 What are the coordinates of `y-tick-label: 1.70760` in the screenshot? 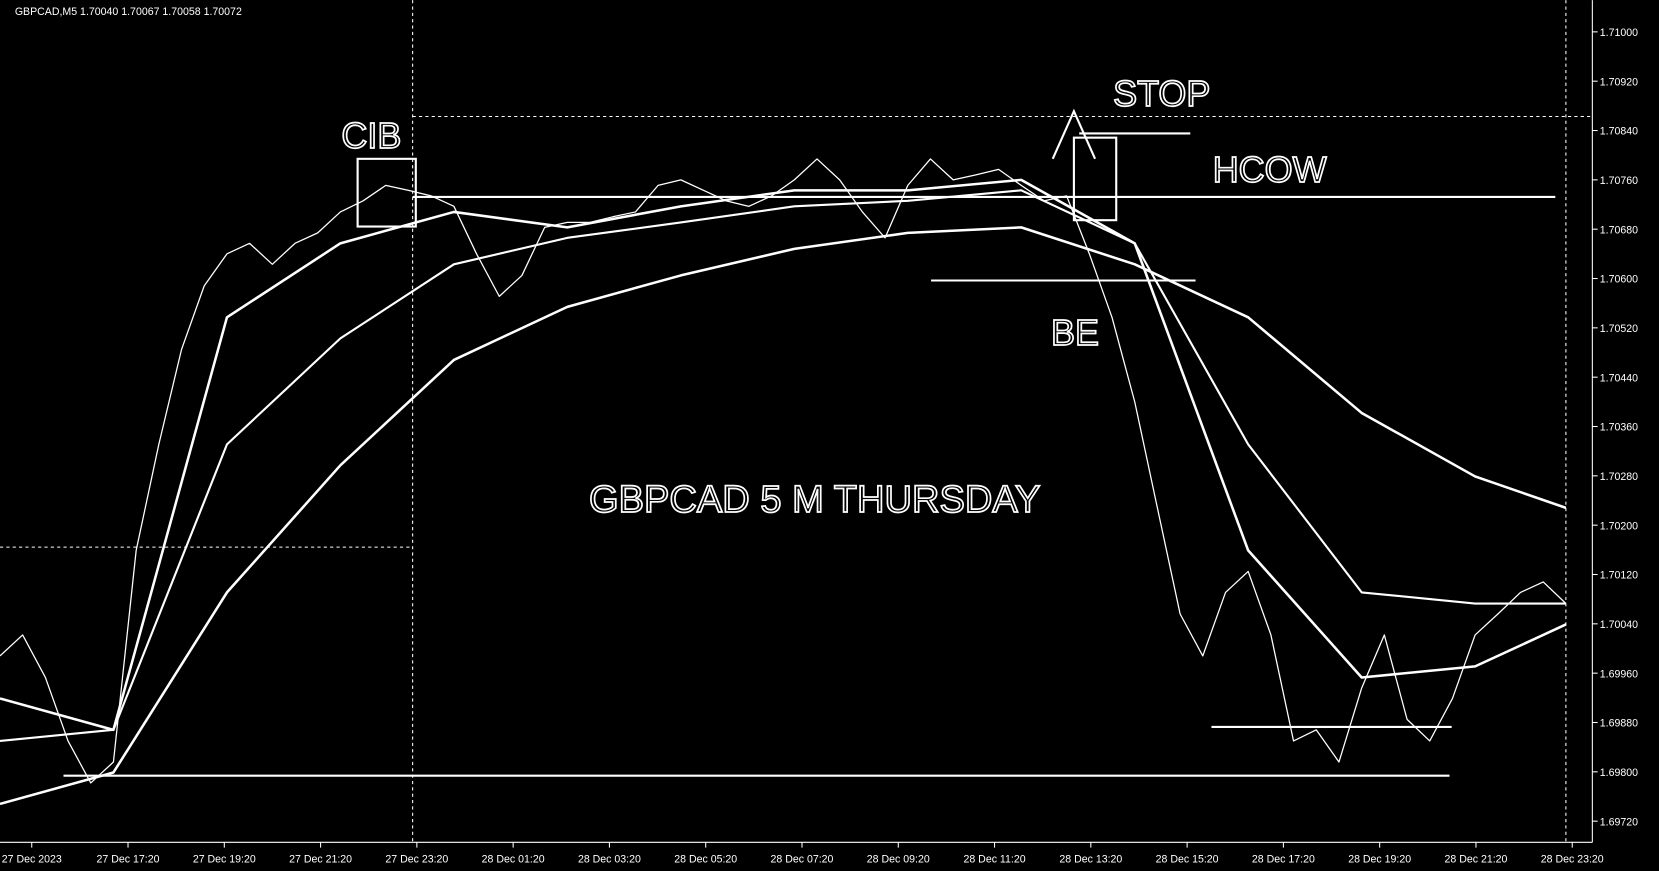 It's located at (1619, 181).